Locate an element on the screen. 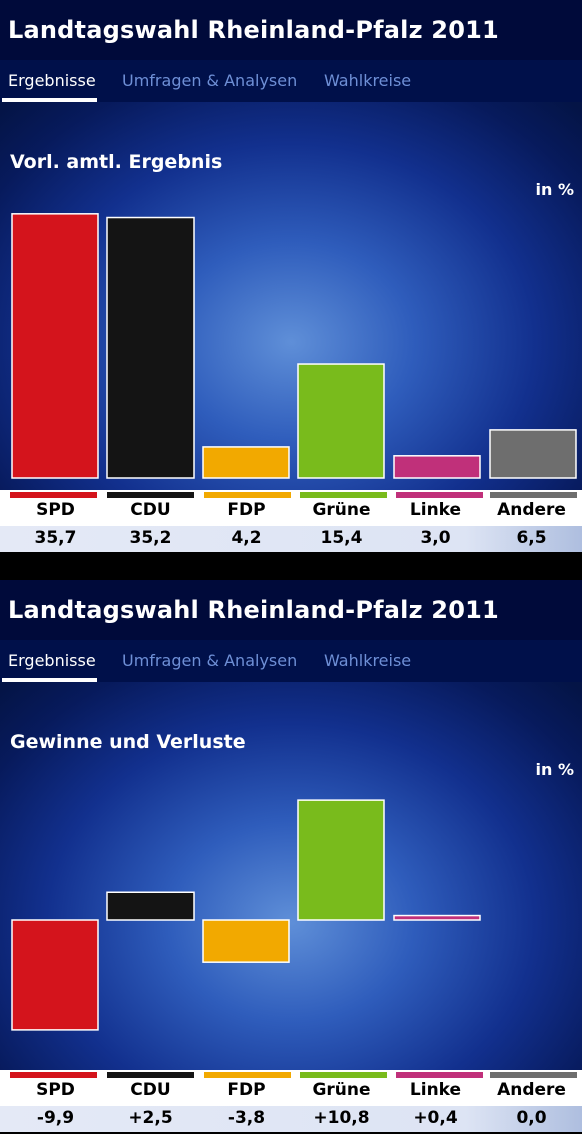 The width and height of the screenshot is (582, 1134). value-label-linke: +0,4 is located at coordinates (435, 1118).